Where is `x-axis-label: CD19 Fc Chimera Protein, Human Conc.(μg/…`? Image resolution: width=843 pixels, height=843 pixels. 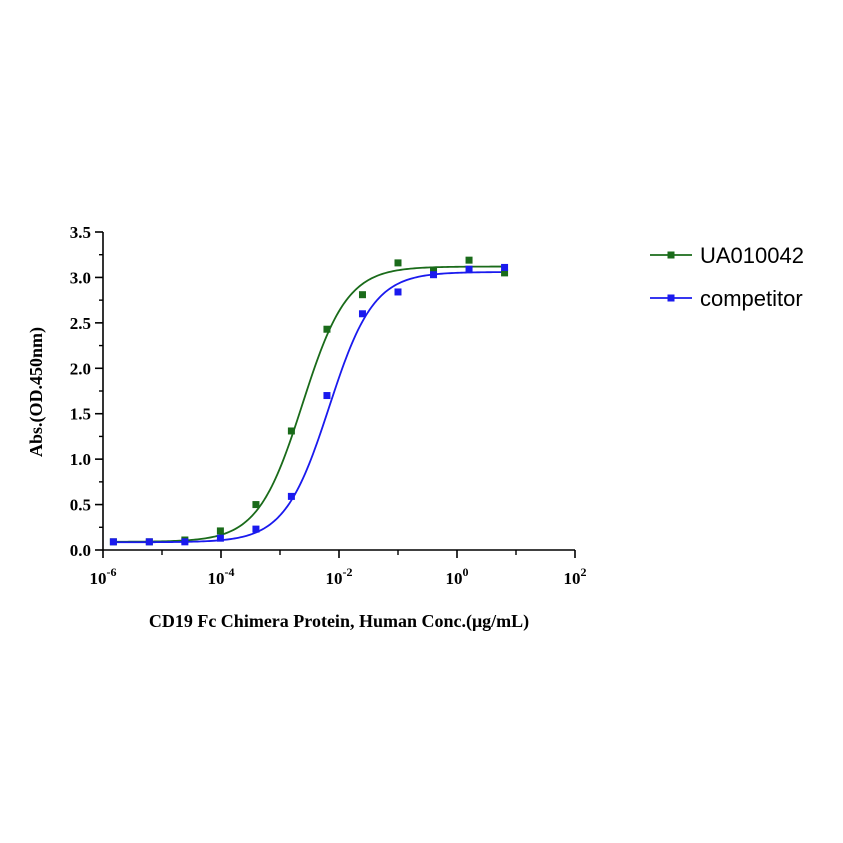 x-axis-label: CD19 Fc Chimera Protein, Human Conc.(μg/… is located at coordinates (339, 621).